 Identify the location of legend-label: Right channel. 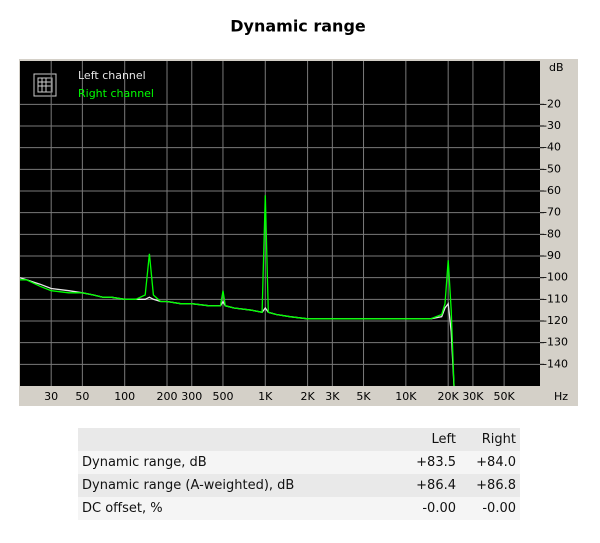
(116, 93).